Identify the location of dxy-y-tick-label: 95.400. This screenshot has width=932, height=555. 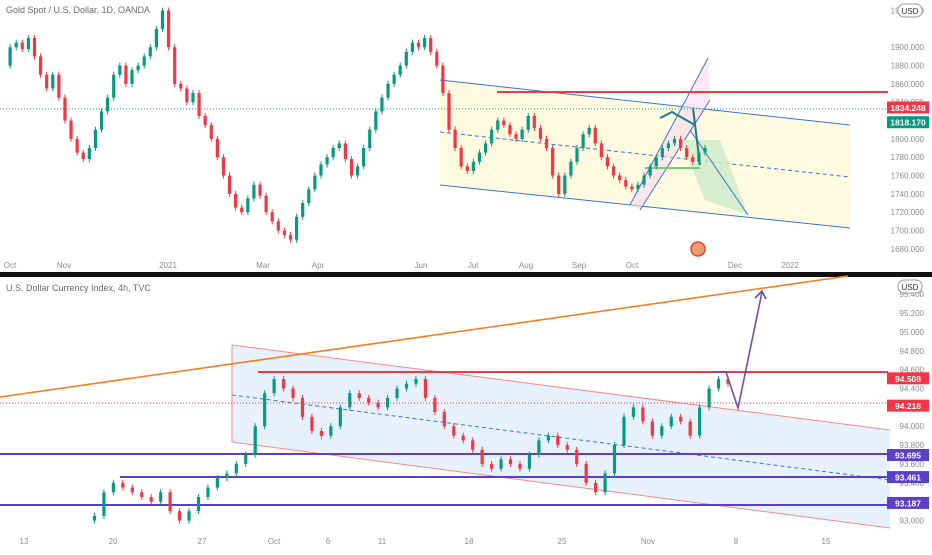
(912, 294).